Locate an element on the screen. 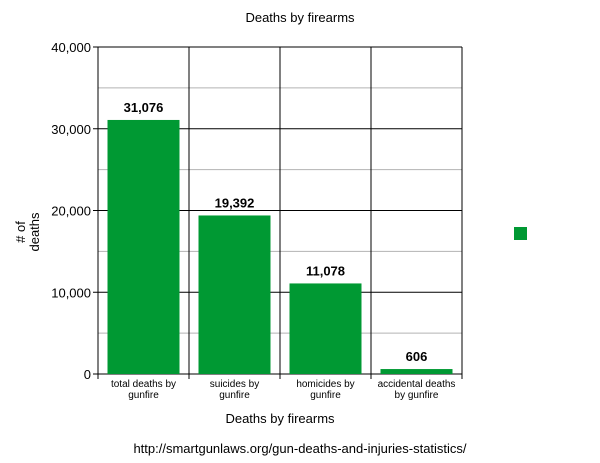 The image size is (600, 463). x-axis-title: Deaths by firearms is located at coordinates (280, 418).